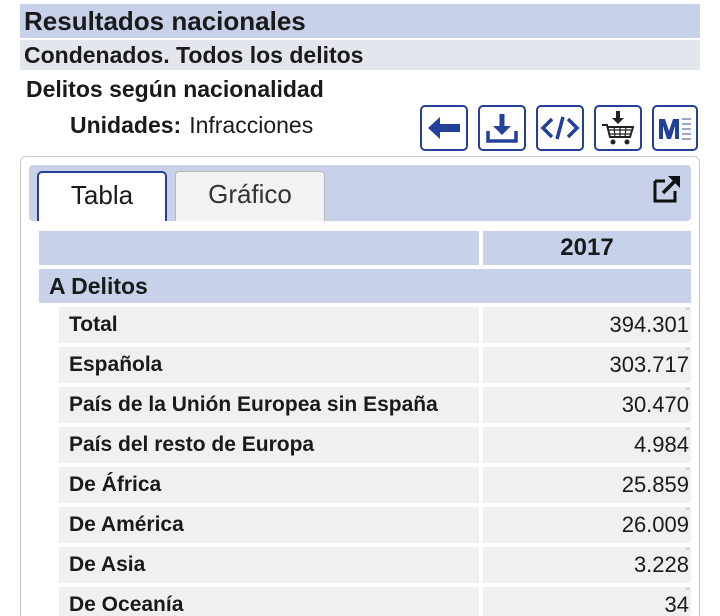 The height and width of the screenshot is (616, 720). What do you see at coordinates (667, 189) in the screenshot?
I see `expand-icon` at bounding box center [667, 189].